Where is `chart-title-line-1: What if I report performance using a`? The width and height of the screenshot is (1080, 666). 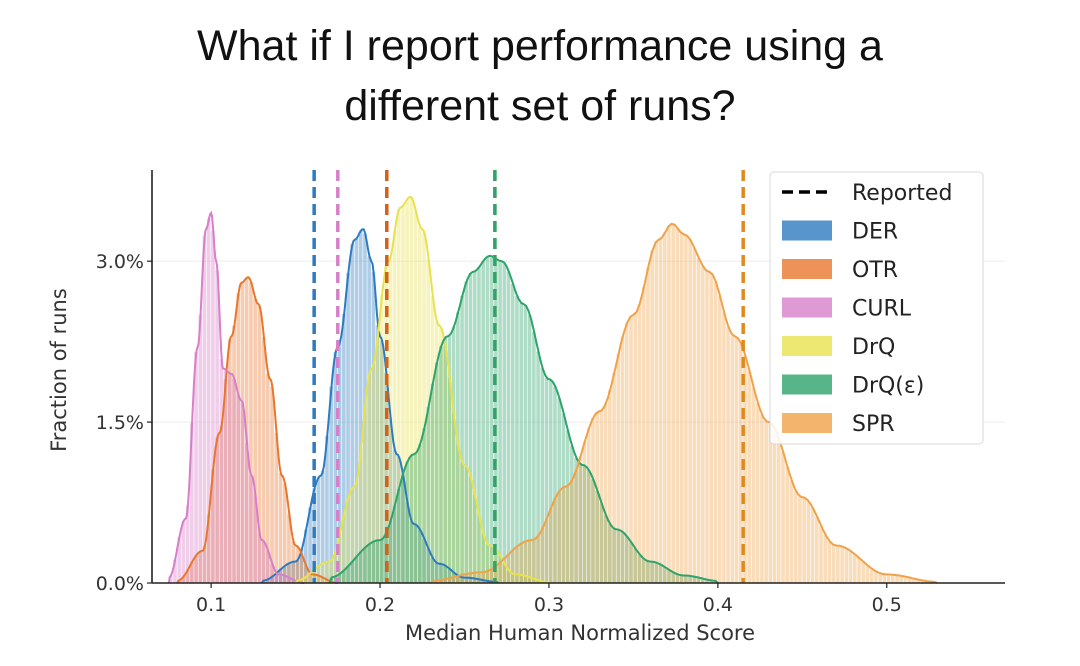 chart-title-line-1: What if I report performance using a is located at coordinates (540, 46).